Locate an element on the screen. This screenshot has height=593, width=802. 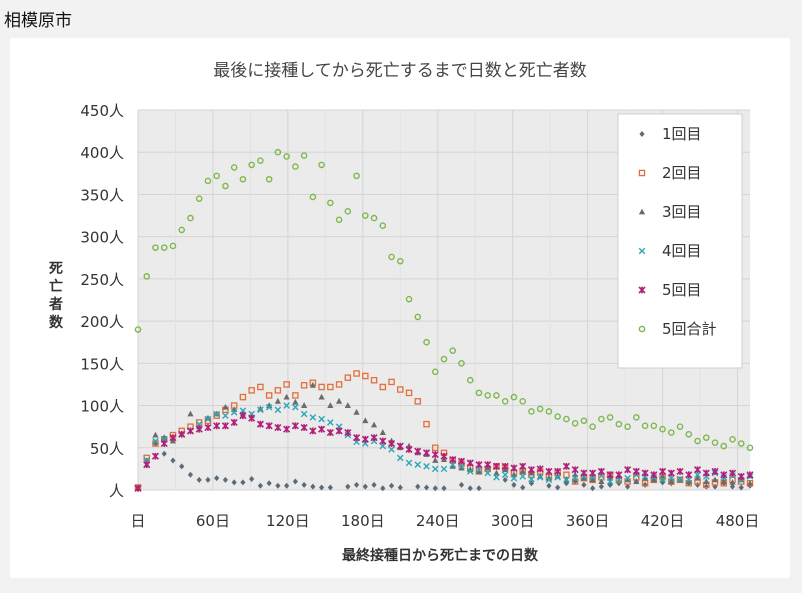
y-tick-label: 450人 is located at coordinates (102, 111).